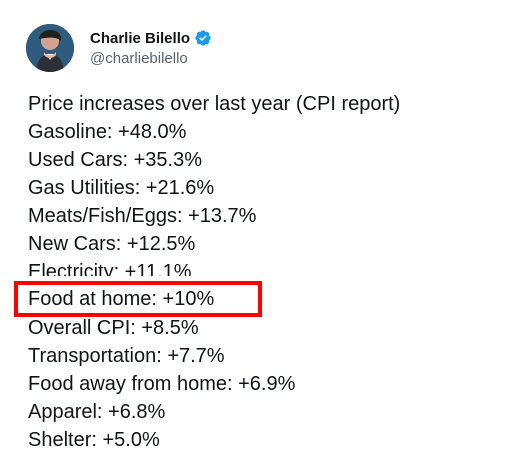 The image size is (508, 473). I want to click on tweet-line-overall-cpi: Overall CPI: +8.5%, so click(113, 328).